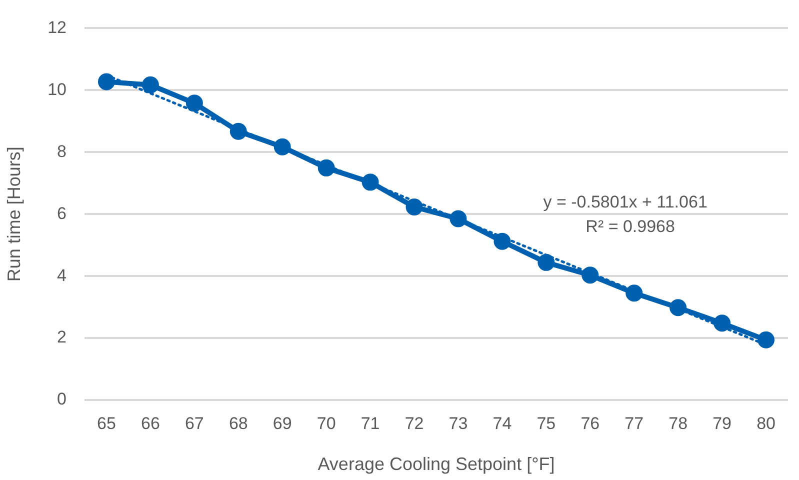 The image size is (799, 480). What do you see at coordinates (678, 423) in the screenshot?
I see `x-tick-label: 78` at bounding box center [678, 423].